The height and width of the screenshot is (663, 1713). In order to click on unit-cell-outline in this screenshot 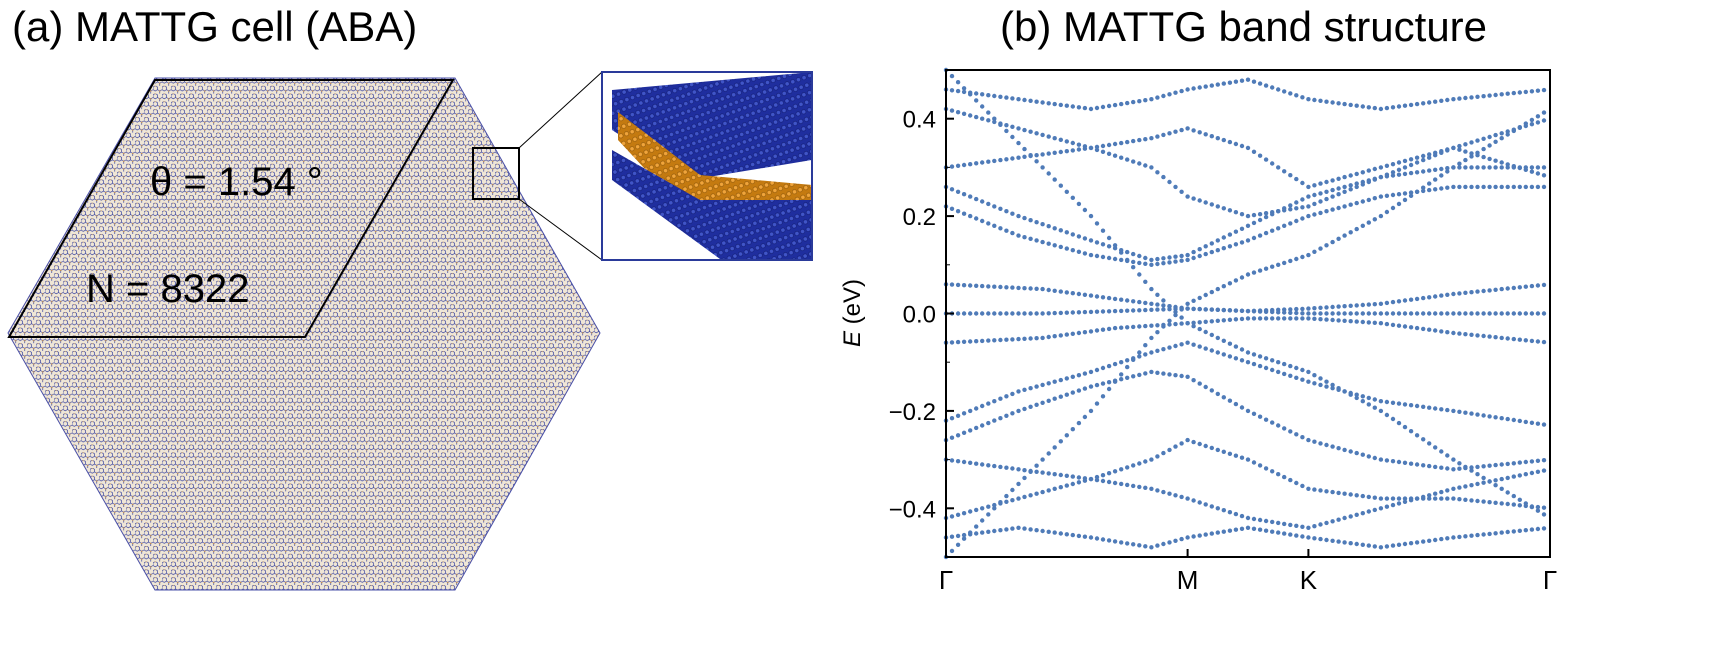, I will do `click(231, 208)`.